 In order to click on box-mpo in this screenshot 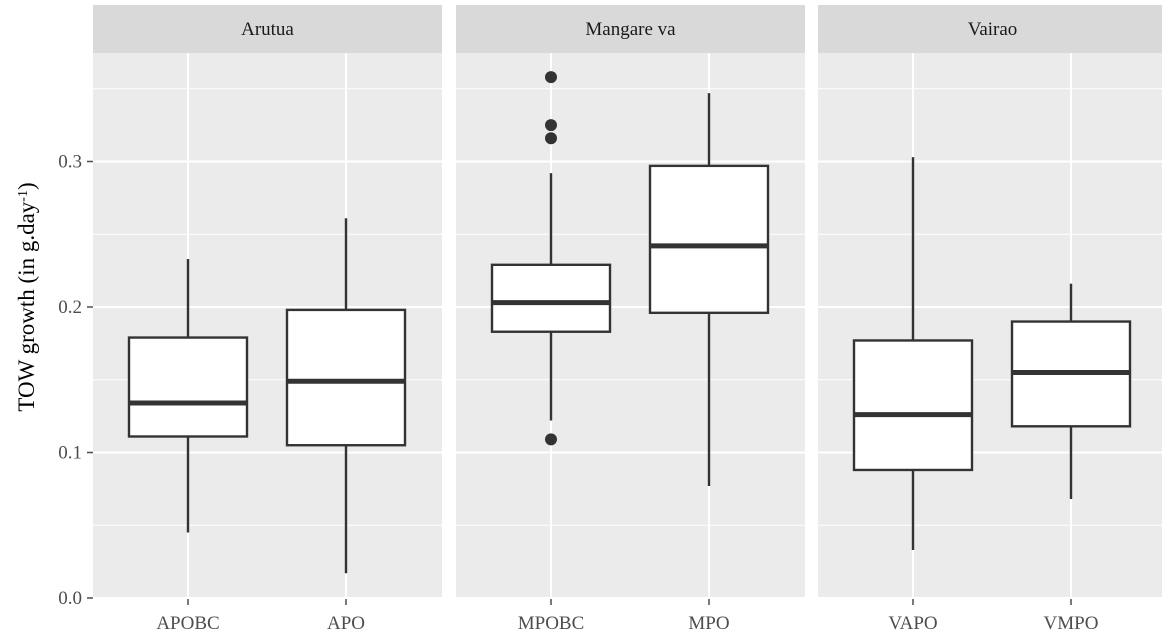, I will do `click(709, 289)`.